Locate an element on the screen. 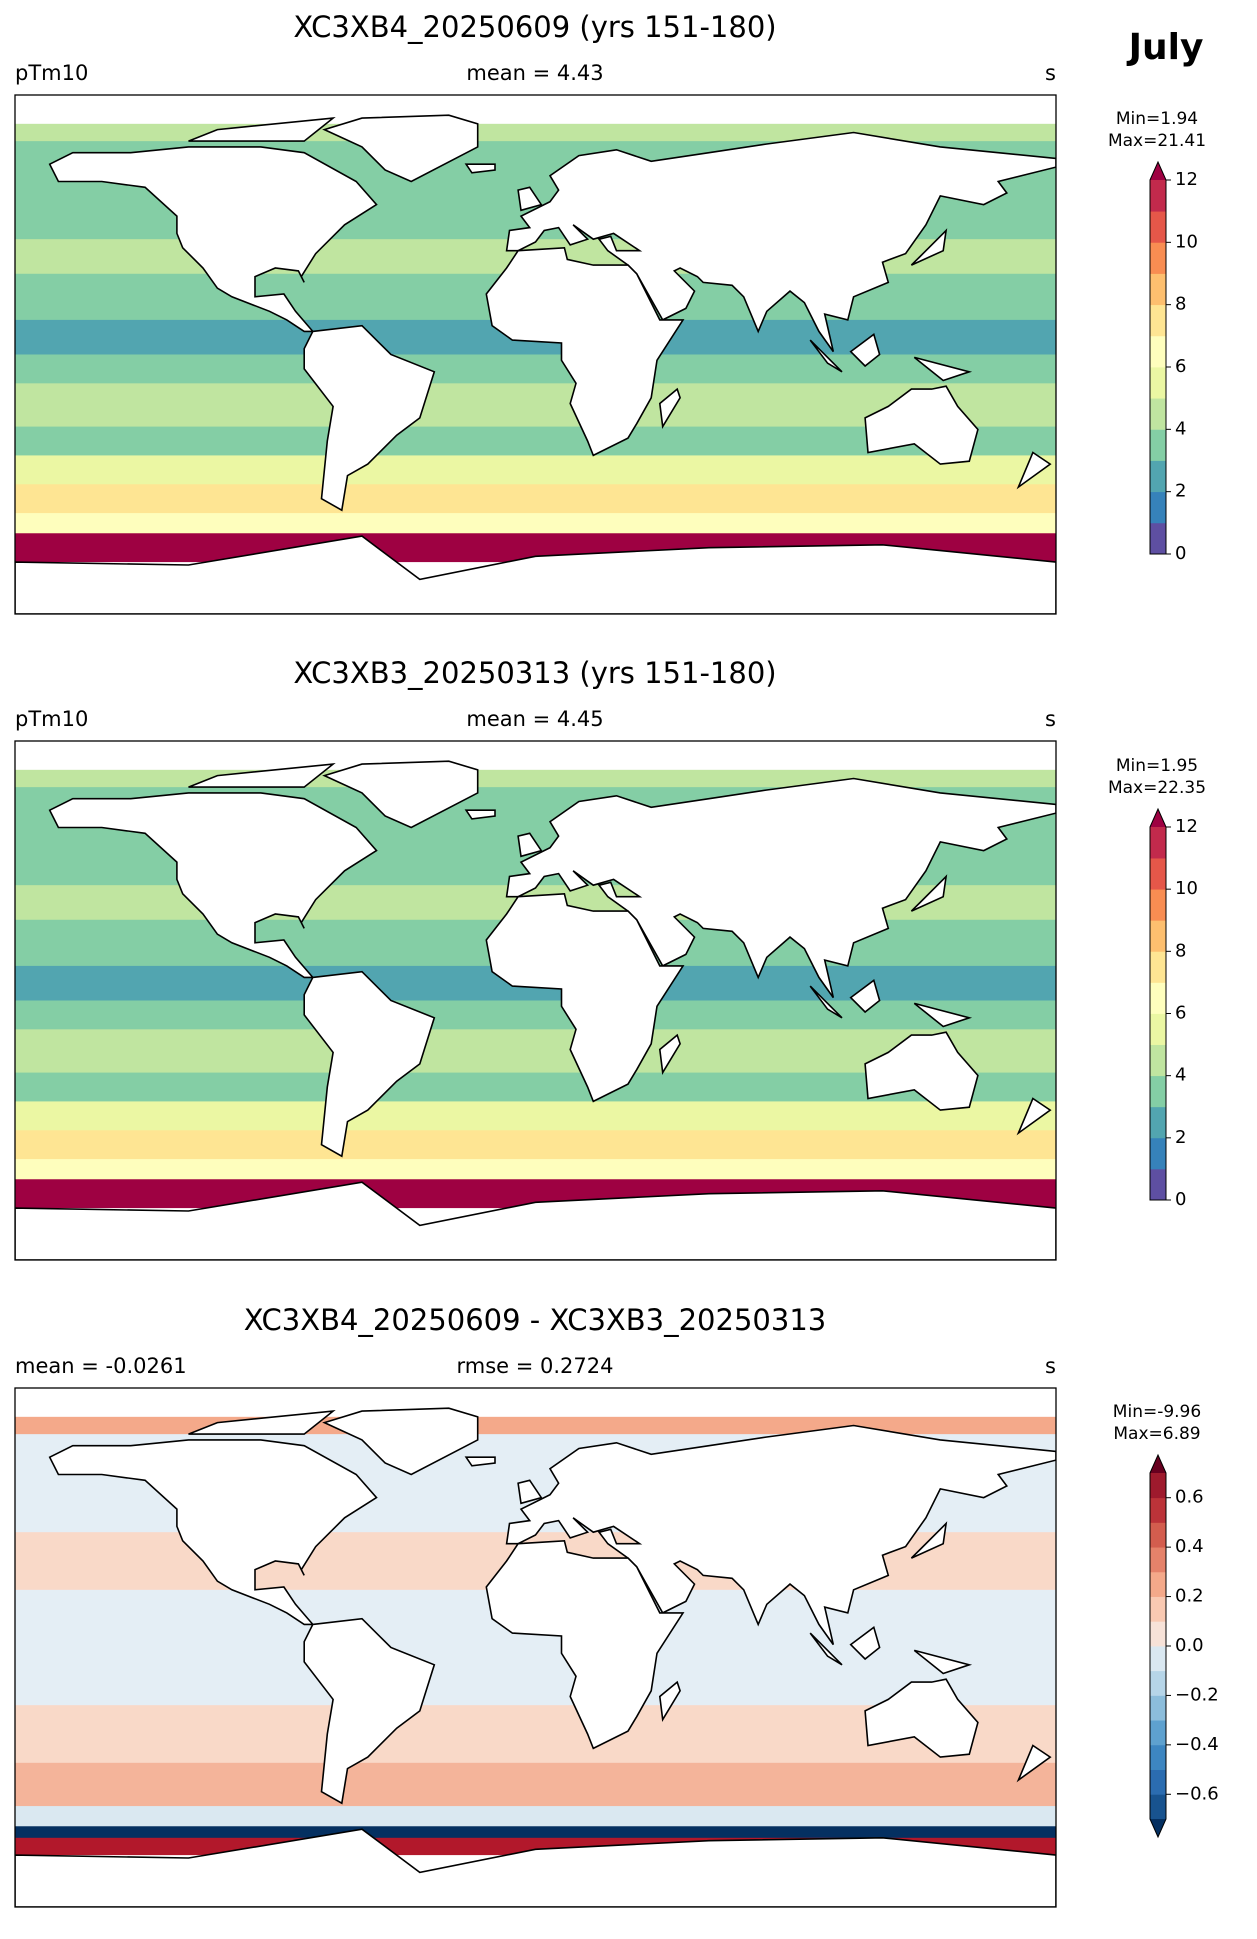 This screenshot has width=1257, height=1939. panel-title: XC3XB4_20250609 (yrs 151-180) is located at coordinates (534, 27).